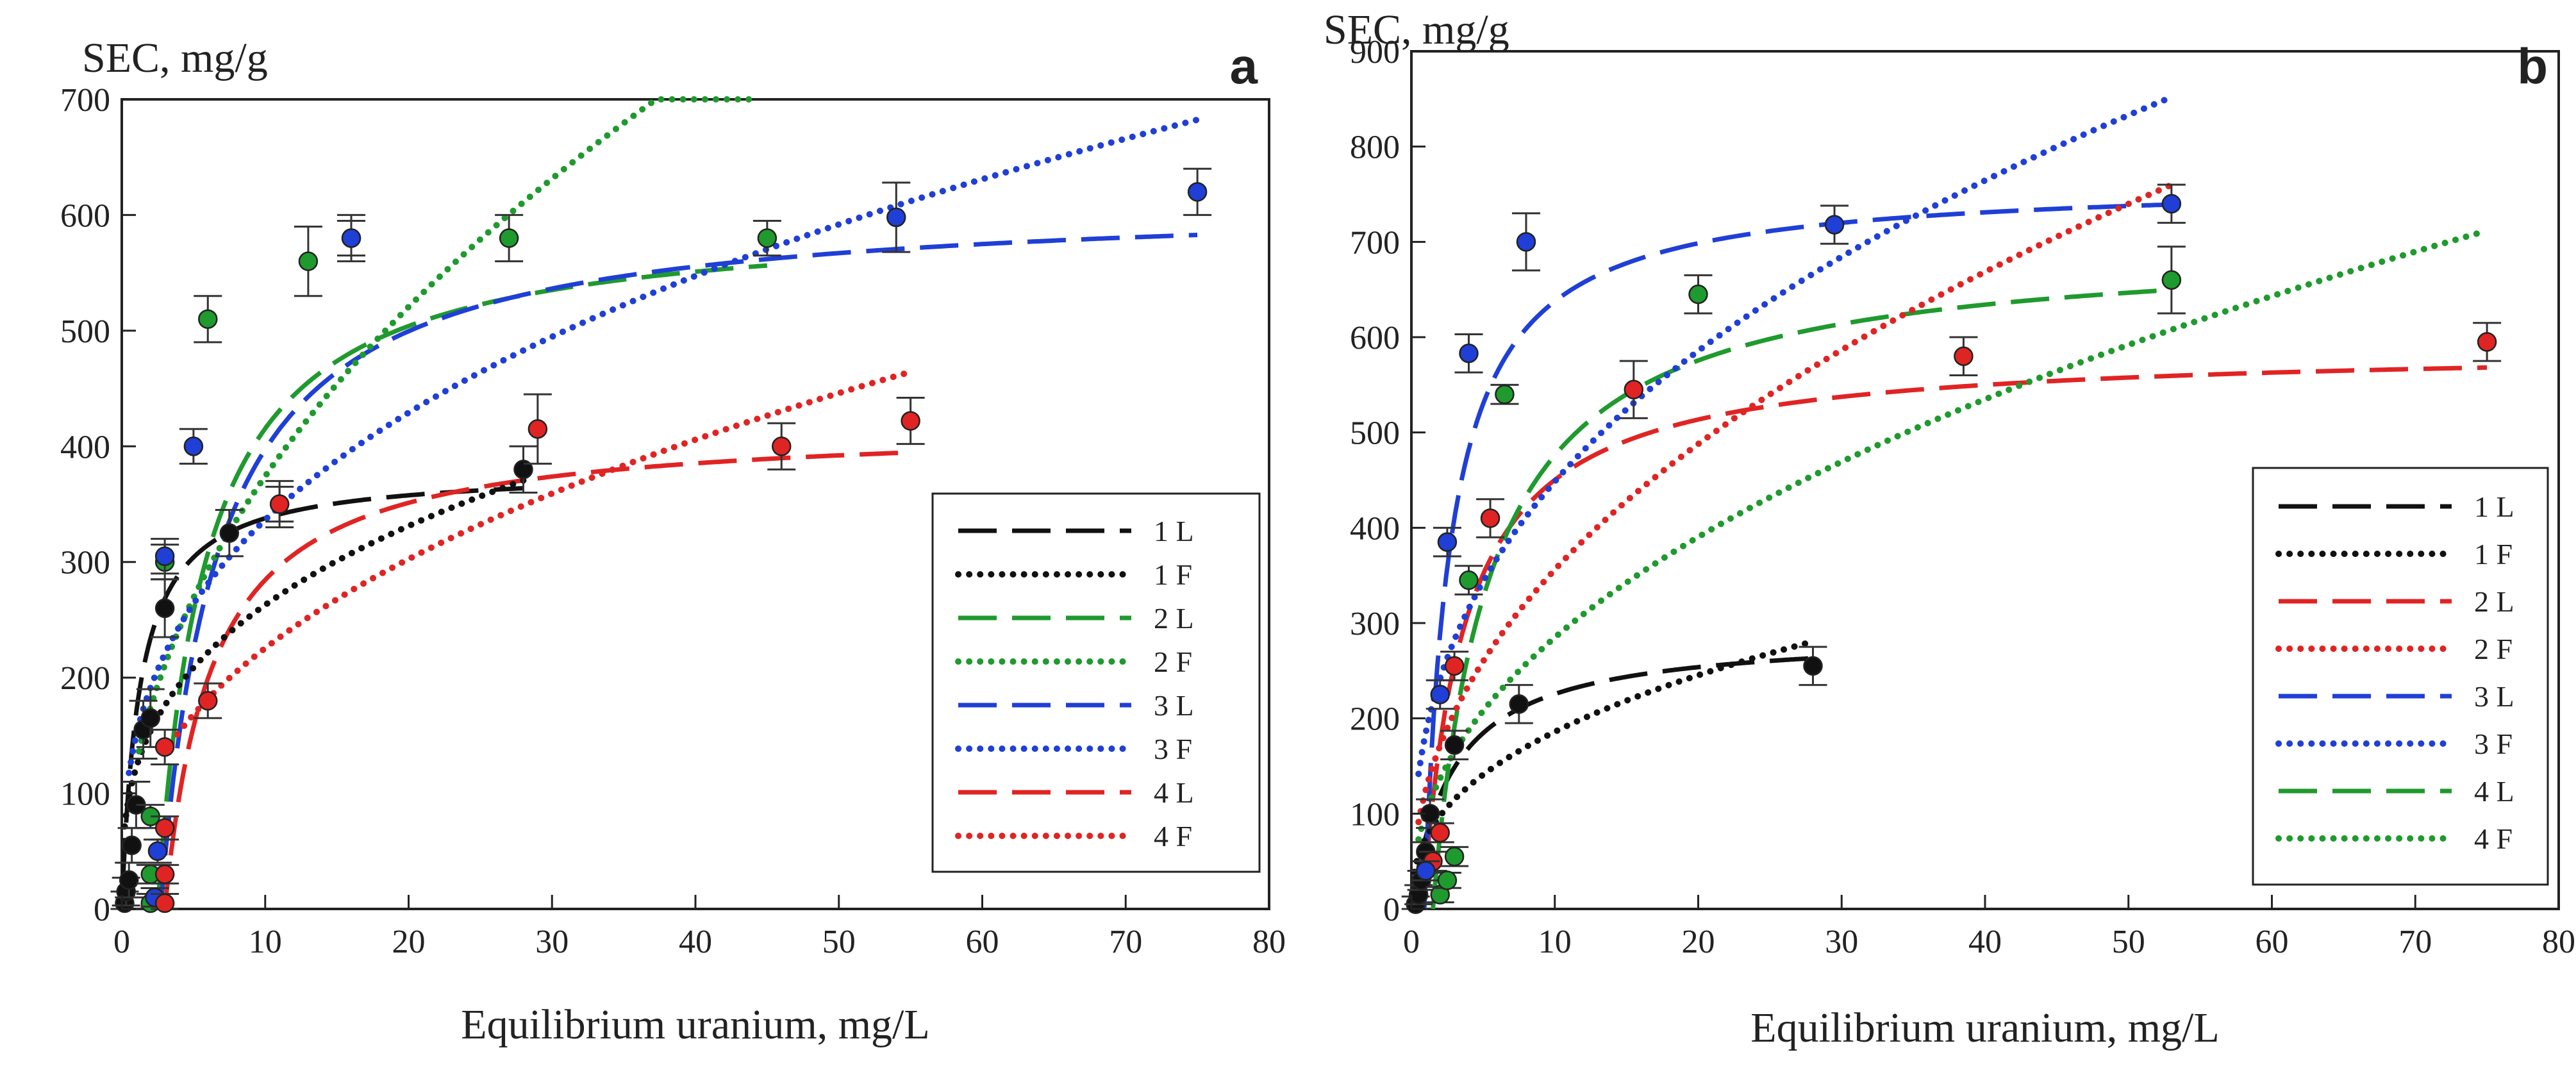  I want to click on y-axis-title-a: SEC, mg/g, so click(175, 58).